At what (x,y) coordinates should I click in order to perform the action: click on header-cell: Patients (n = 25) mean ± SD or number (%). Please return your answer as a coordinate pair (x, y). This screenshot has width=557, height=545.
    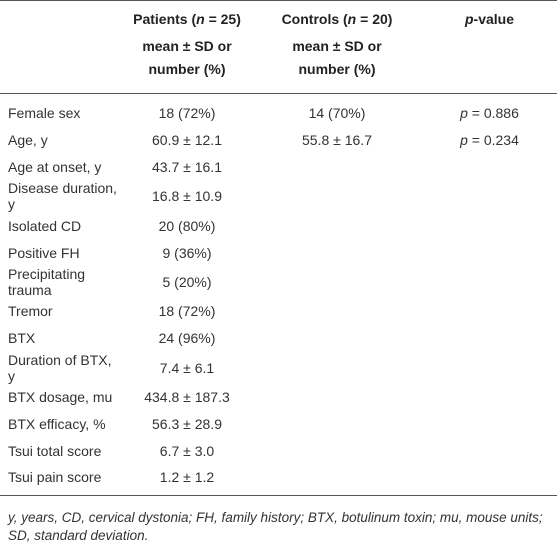
    Looking at the image, I should click on (187, 47).